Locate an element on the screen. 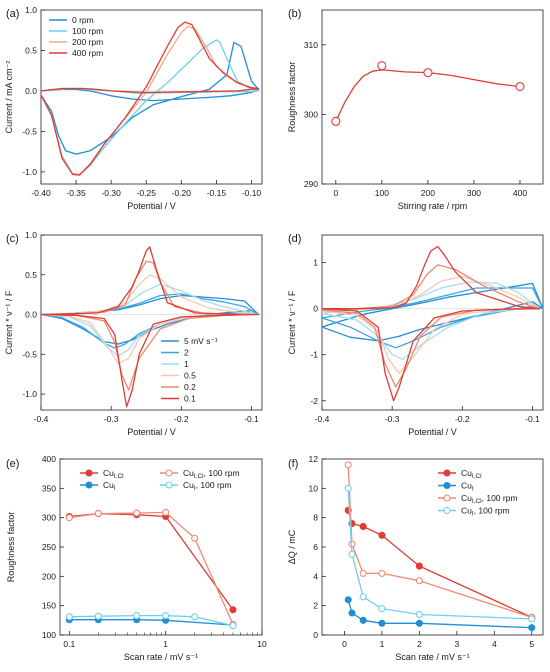  series-cui is located at coordinates (440, 614).